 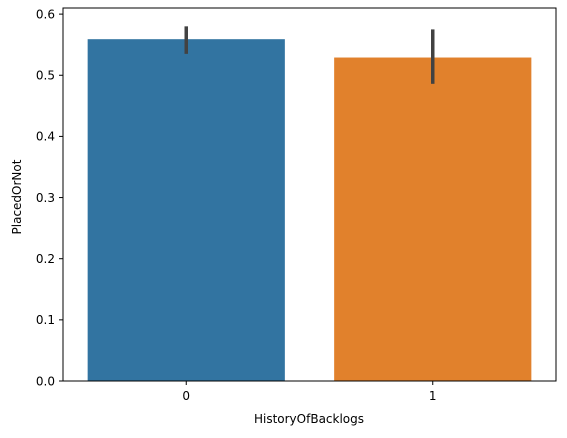 I want to click on x-tick-label-0: 0, so click(x=186, y=396).